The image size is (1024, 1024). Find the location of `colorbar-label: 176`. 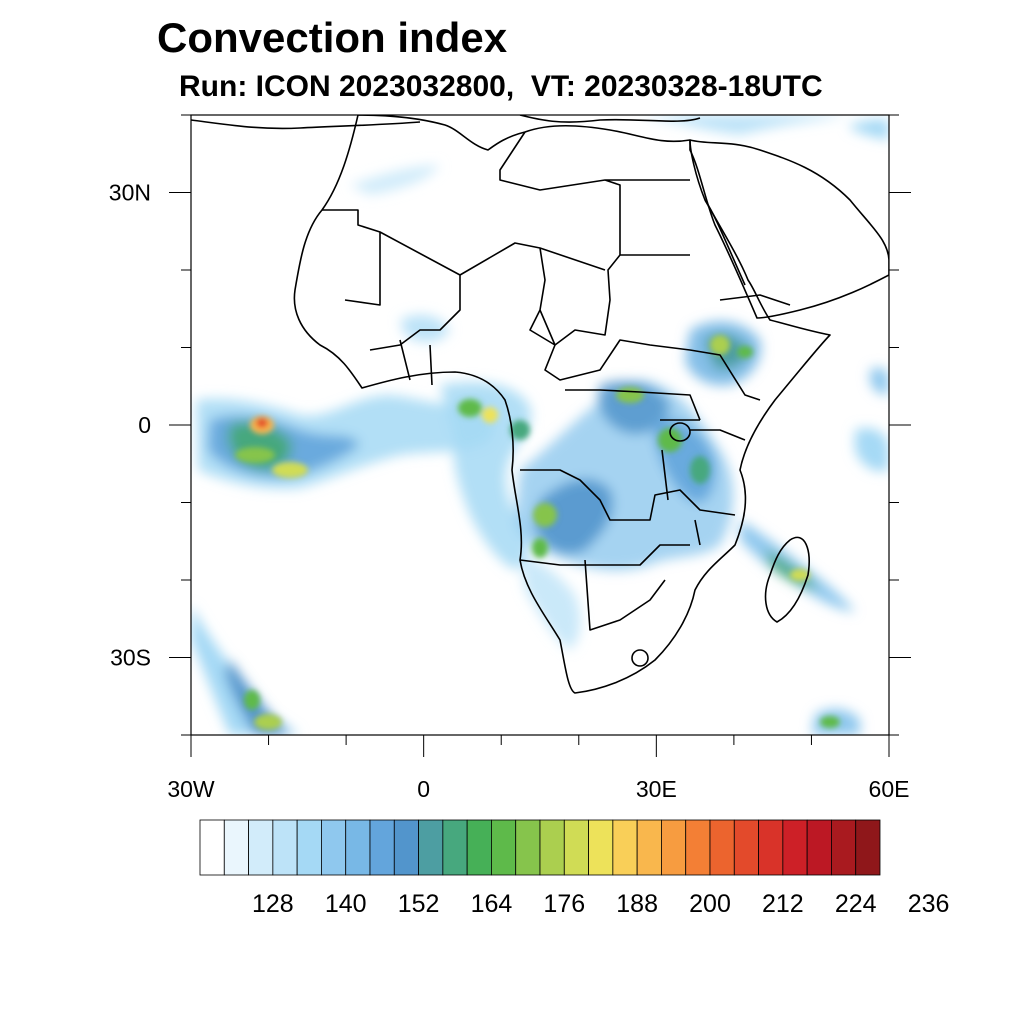

colorbar-label: 176 is located at coordinates (564, 904).